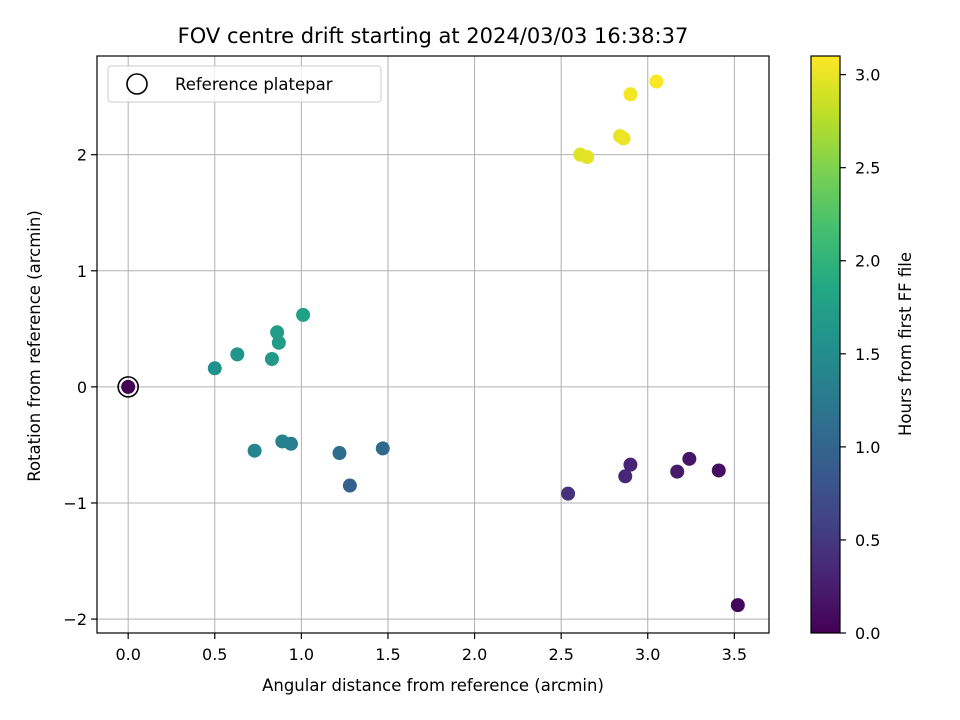  Describe the element at coordinates (82, 387) in the screenshot. I see `y-tick-label: 0` at that location.